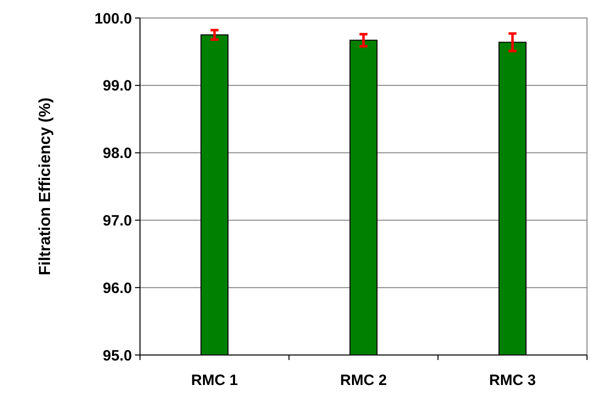 The image size is (590, 402). Describe the element at coordinates (117, 221) in the screenshot. I see `y-tick-label: 97.0` at that location.